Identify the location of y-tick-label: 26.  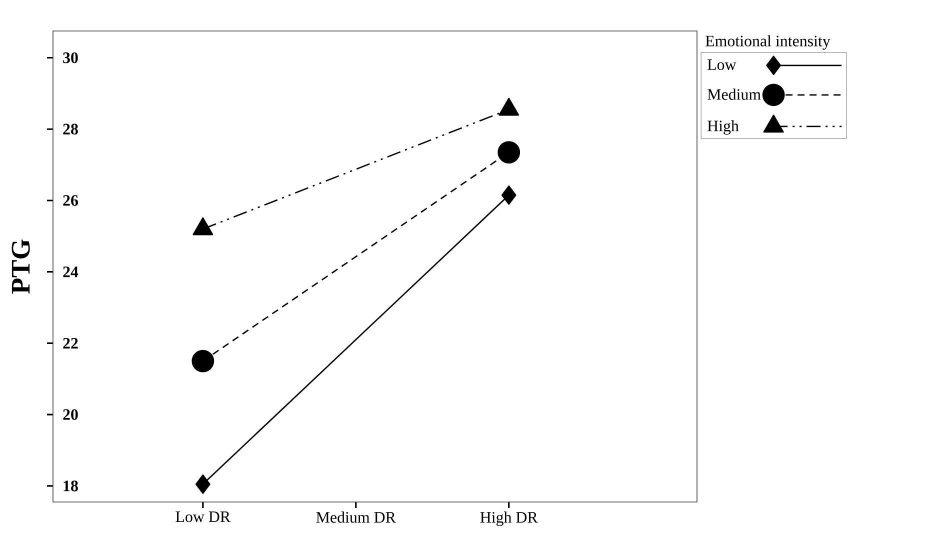
(70, 200).